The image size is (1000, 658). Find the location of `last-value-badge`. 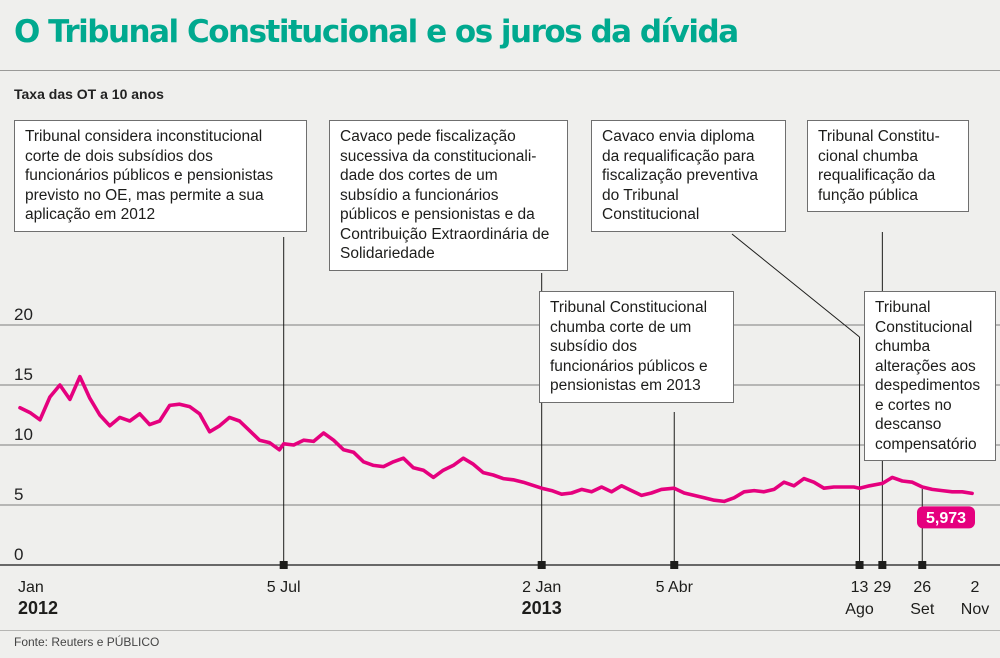

last-value-badge is located at coordinates (946, 517).